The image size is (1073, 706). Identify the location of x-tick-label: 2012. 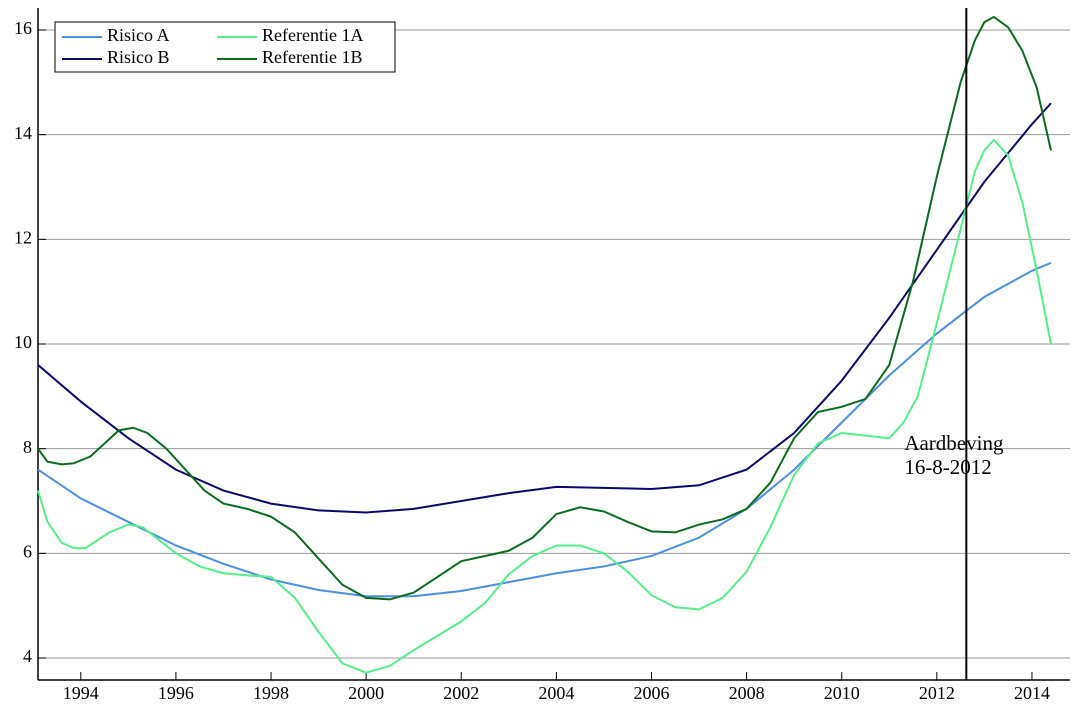
(937, 693).